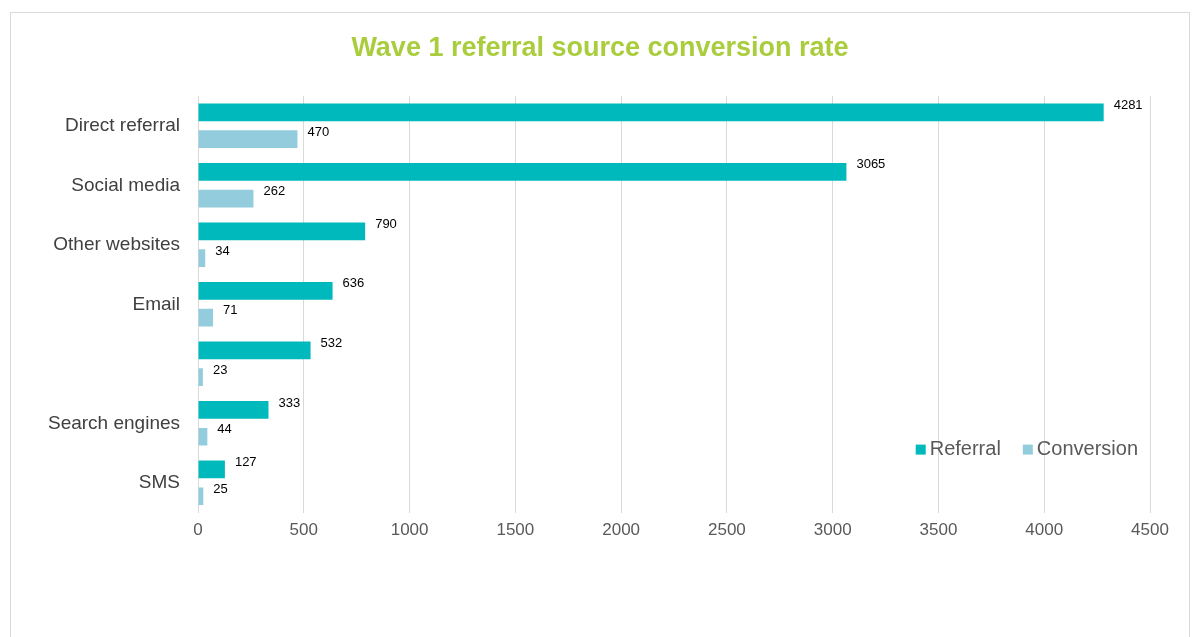 The height and width of the screenshot is (637, 1192). I want to click on data-label: 23, so click(220, 369).